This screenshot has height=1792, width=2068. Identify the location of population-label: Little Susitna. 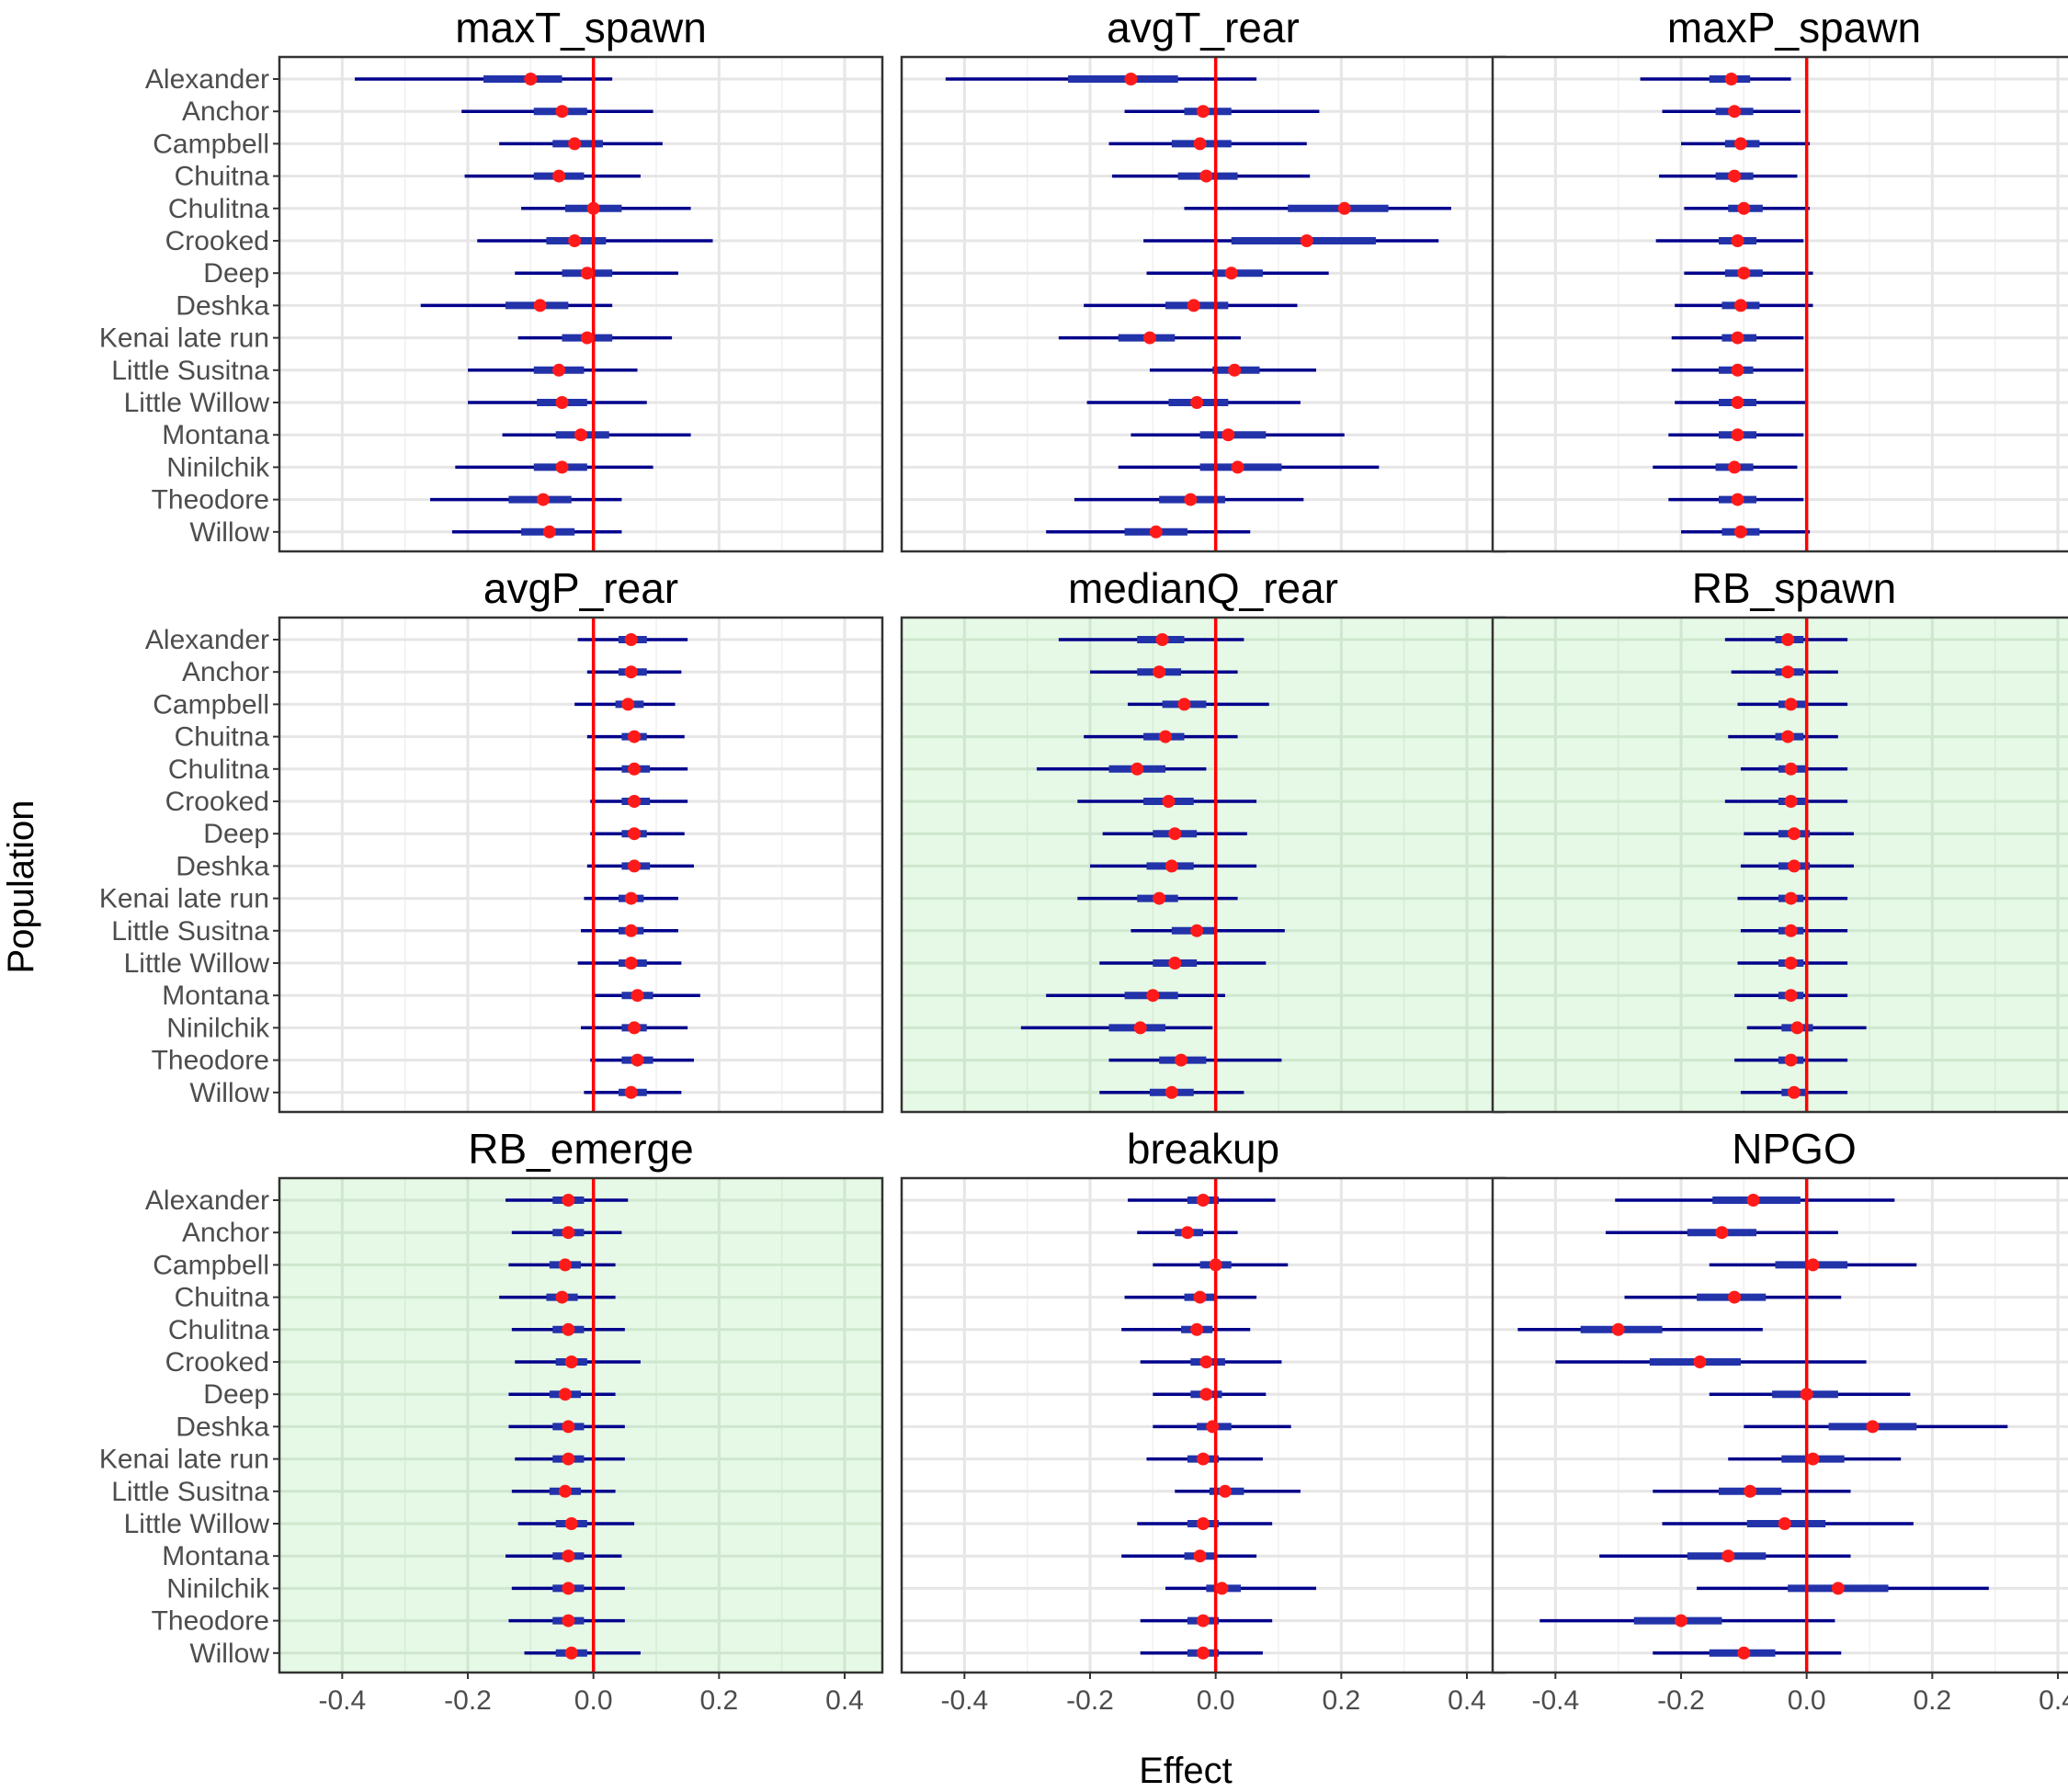
(190, 931).